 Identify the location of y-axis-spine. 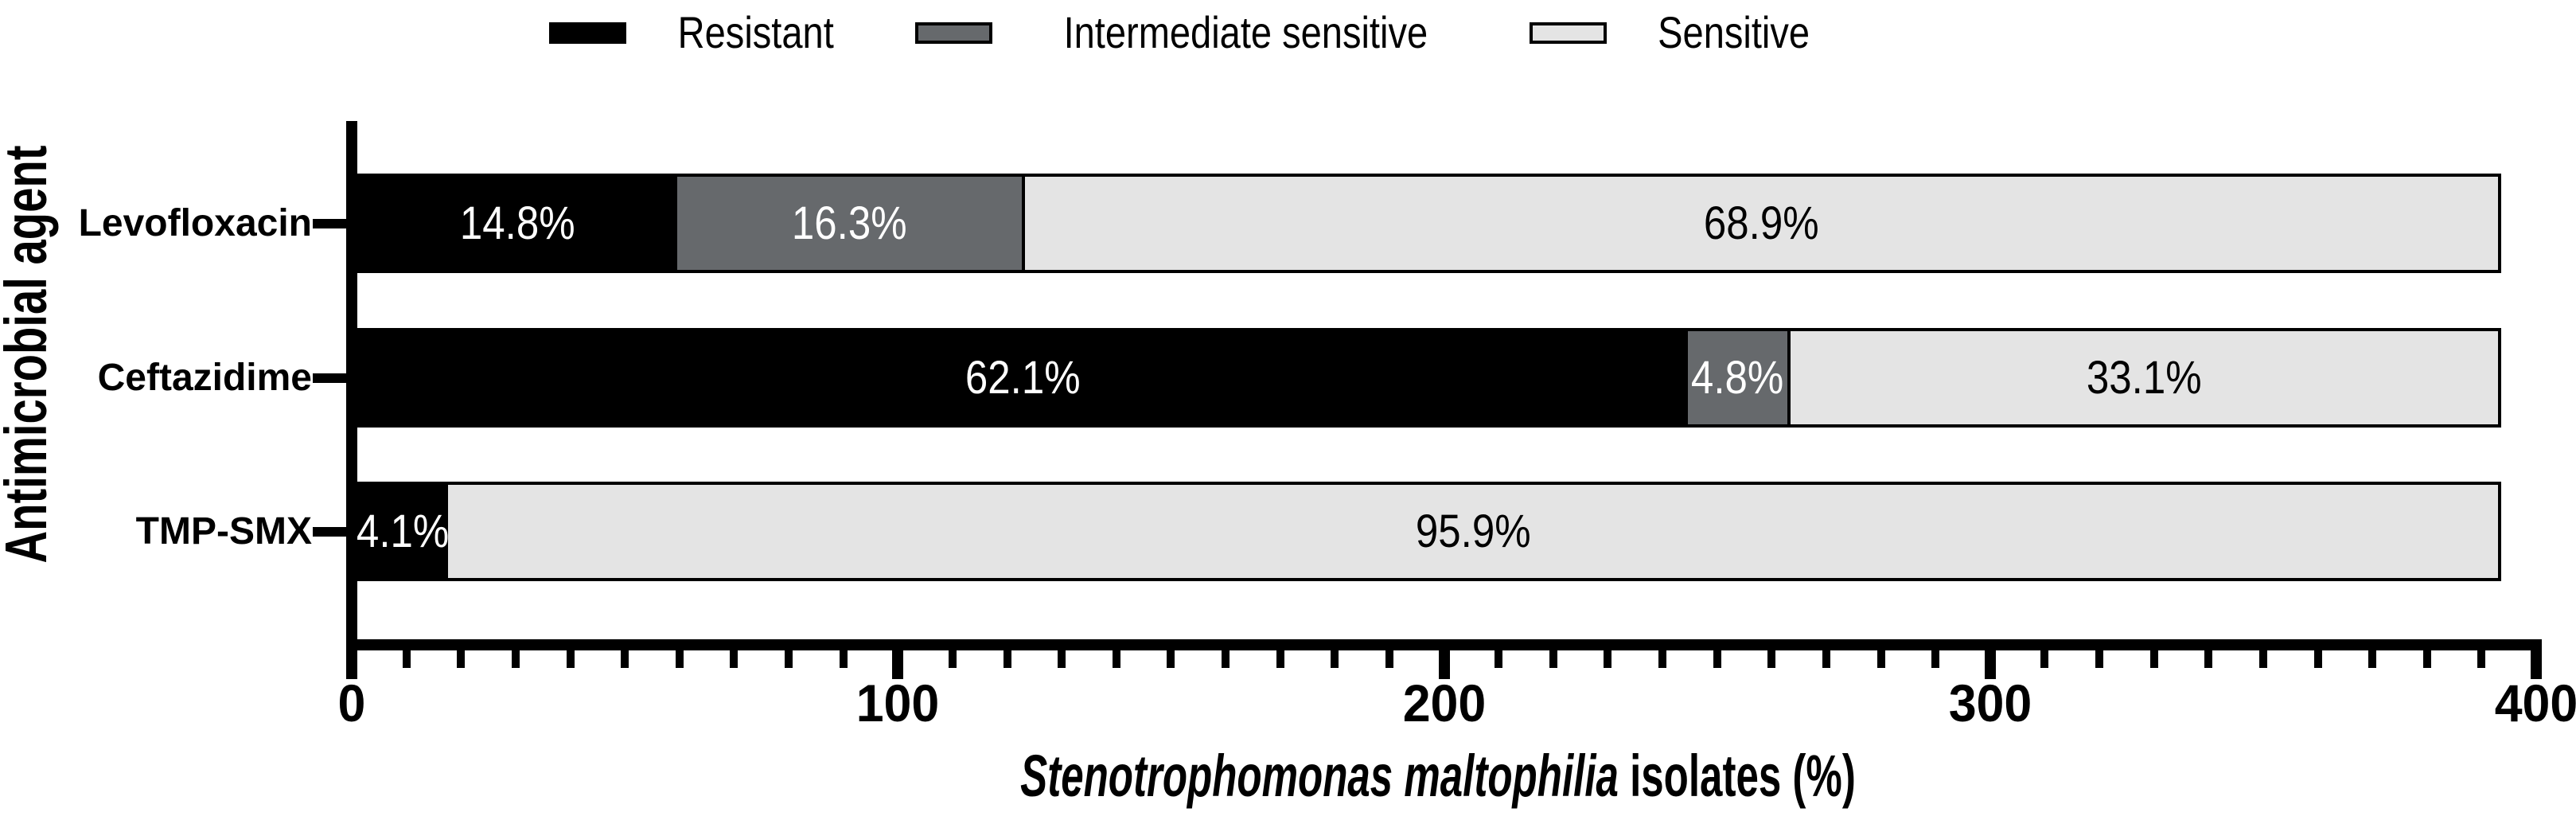
(351, 385).